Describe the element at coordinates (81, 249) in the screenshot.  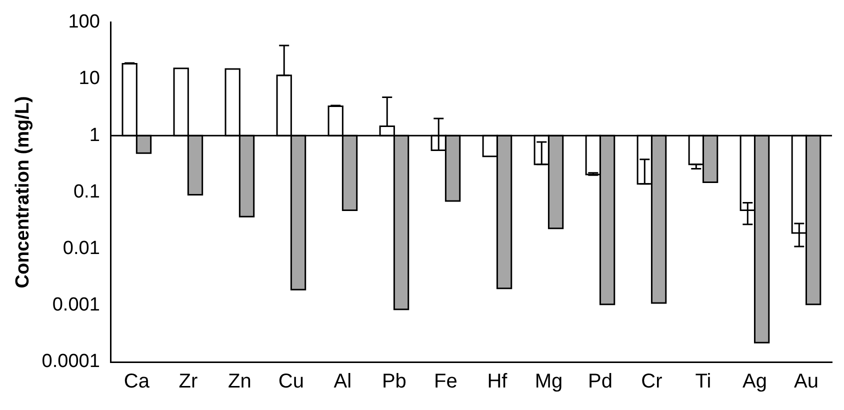
I see `y-tick-label: 0.01` at that location.